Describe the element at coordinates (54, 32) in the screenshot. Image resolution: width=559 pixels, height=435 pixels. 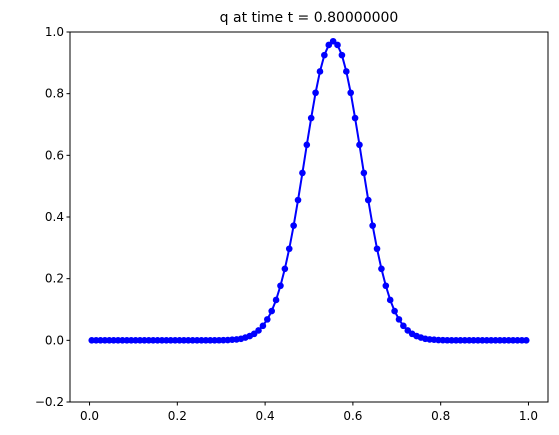
I see `y-tick-label: 1.0` at that location.